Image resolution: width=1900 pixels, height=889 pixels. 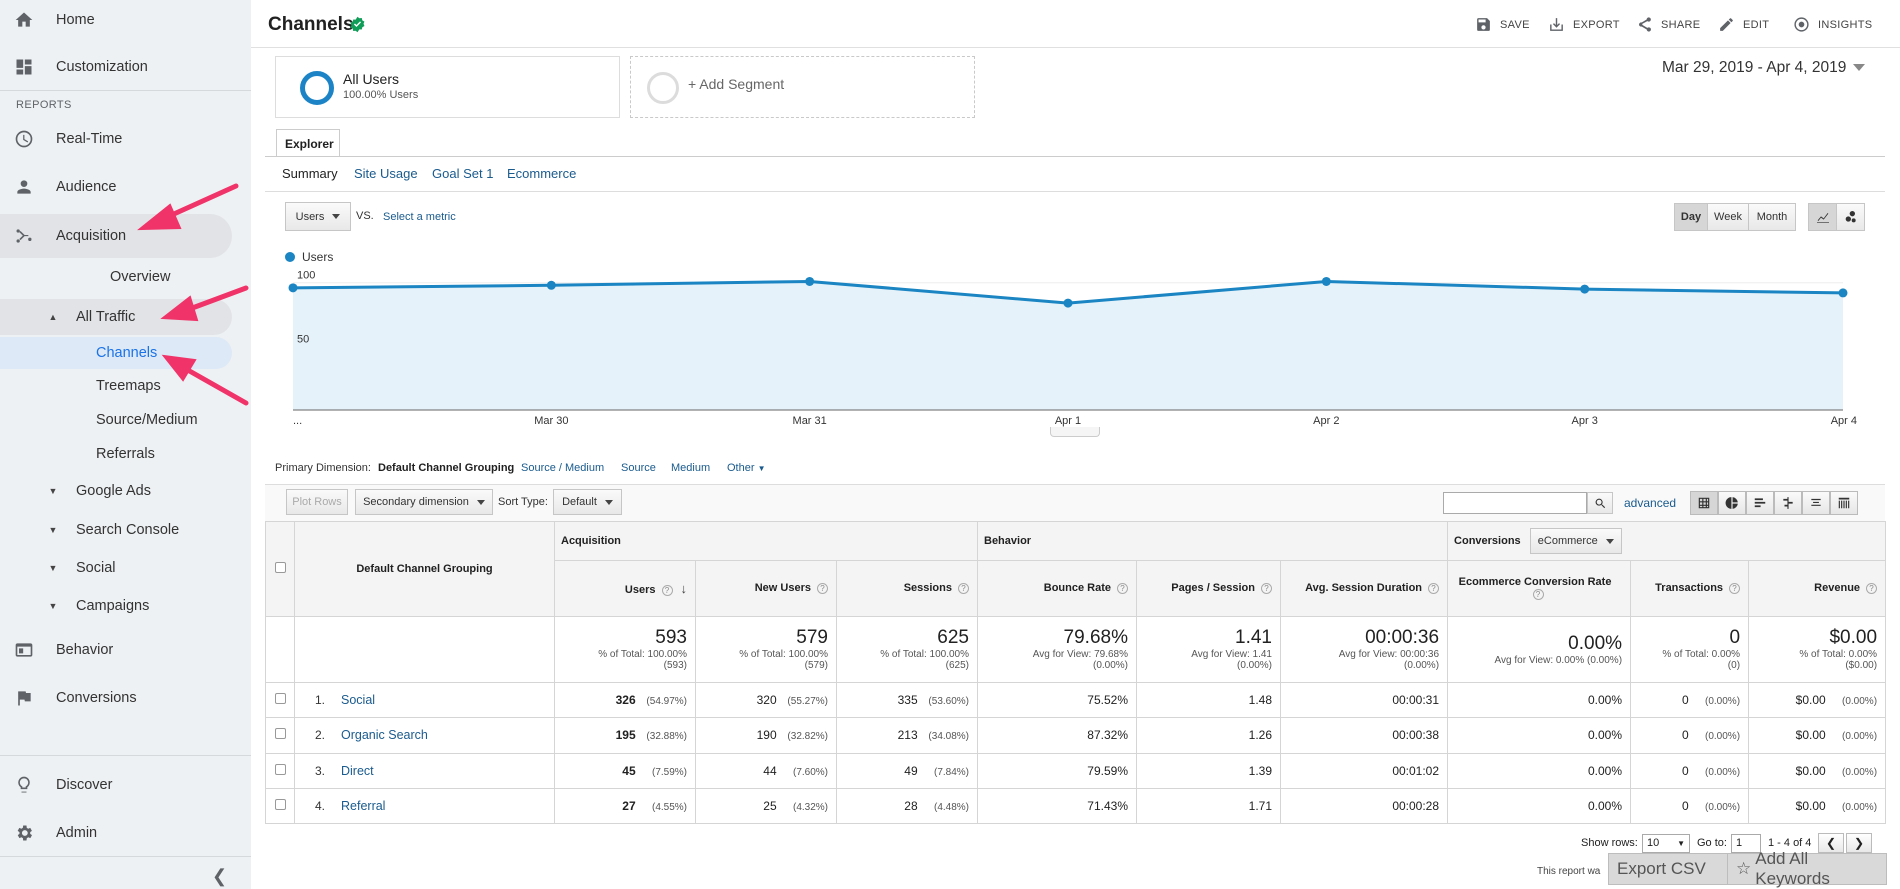 What do you see at coordinates (116, 785) in the screenshot?
I see `nav-discover: Discover` at bounding box center [116, 785].